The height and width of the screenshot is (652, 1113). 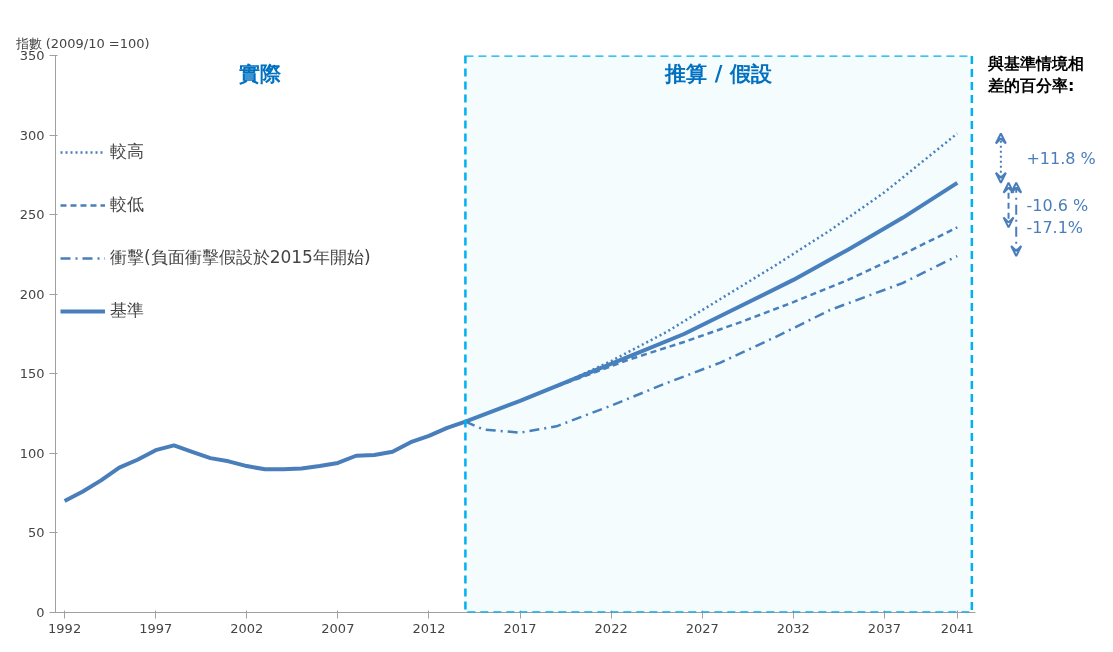 I want to click on x-tick-label: 2017, so click(x=520, y=628).